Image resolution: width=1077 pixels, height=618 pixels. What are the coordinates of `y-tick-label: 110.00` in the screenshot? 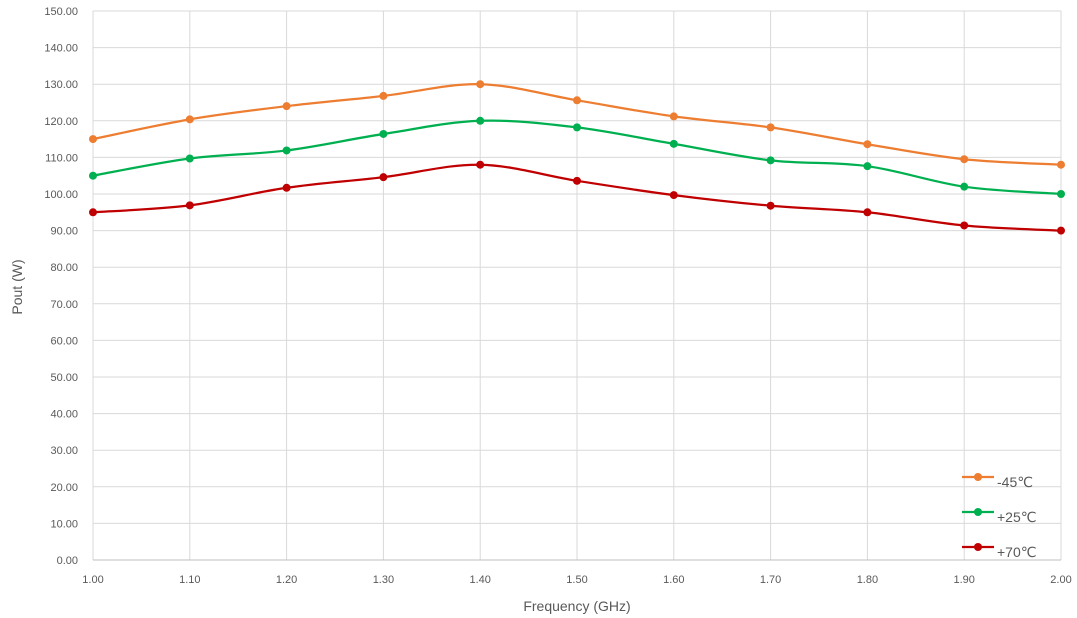 It's located at (61, 158).